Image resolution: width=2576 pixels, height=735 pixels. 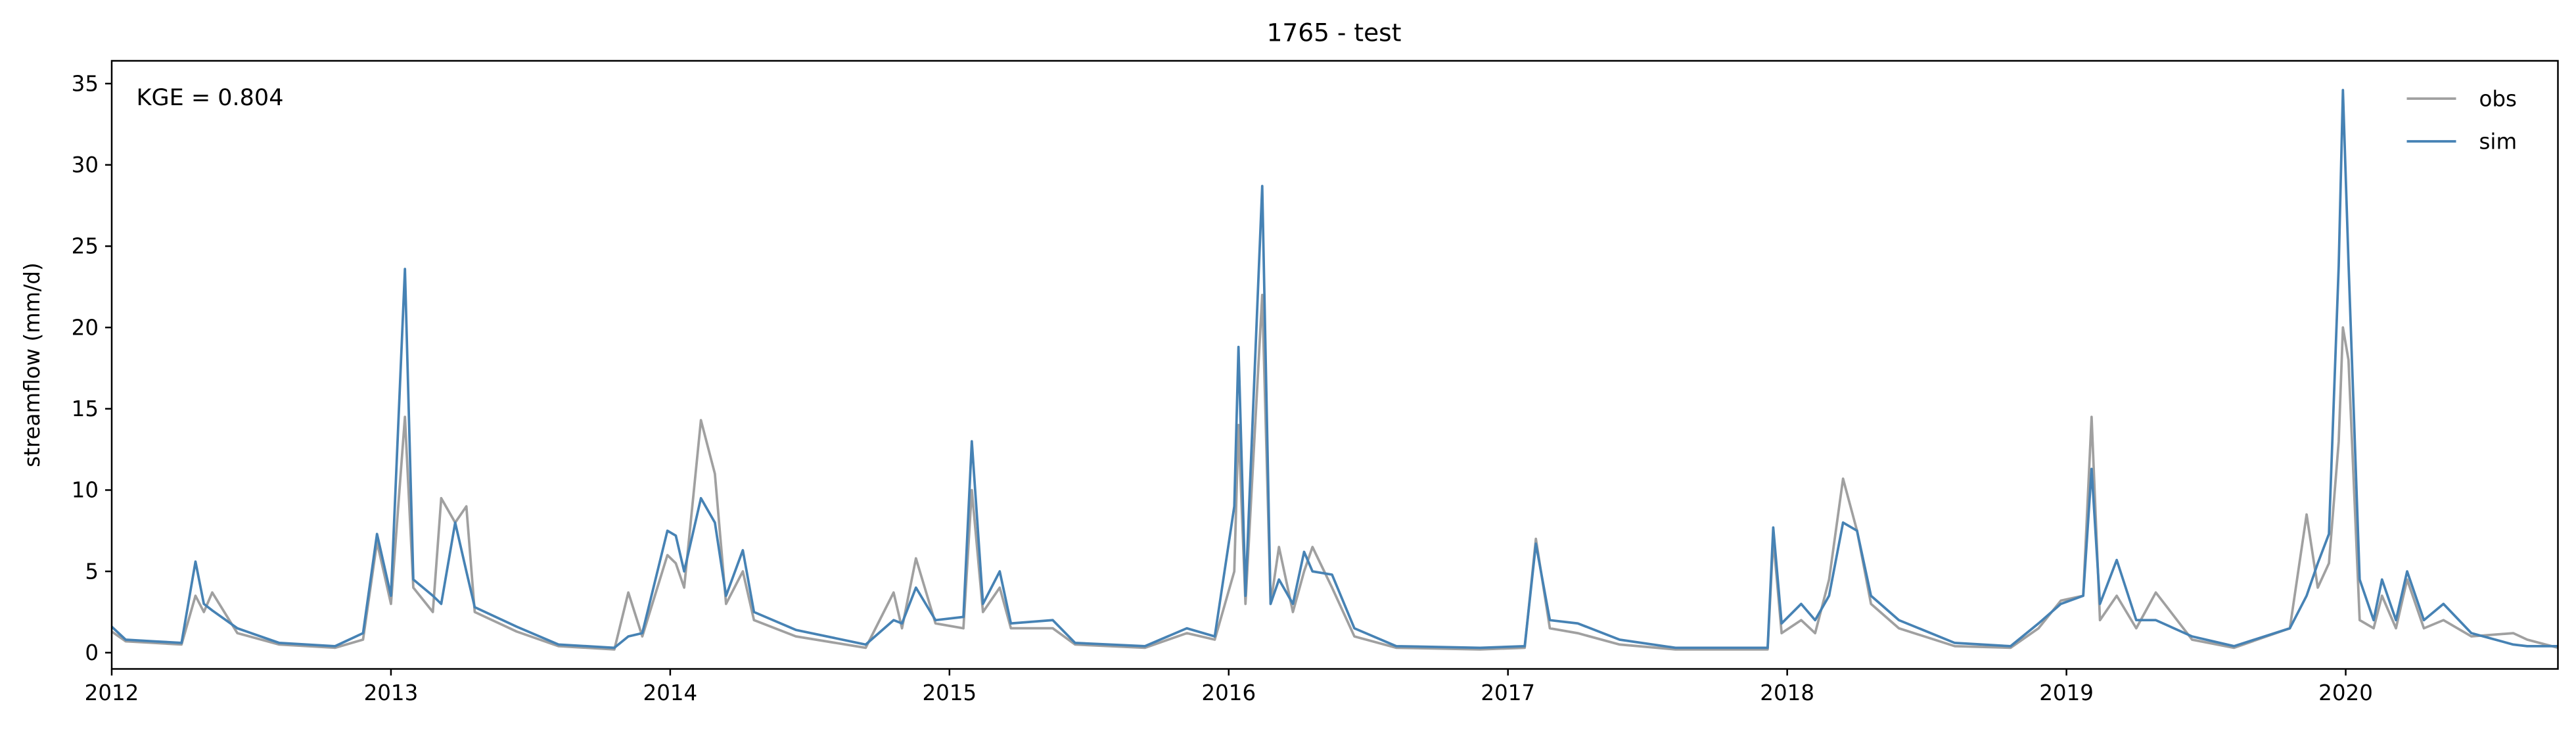 What do you see at coordinates (1334, 32) in the screenshot?
I see `chart-title: 1765 - test` at bounding box center [1334, 32].